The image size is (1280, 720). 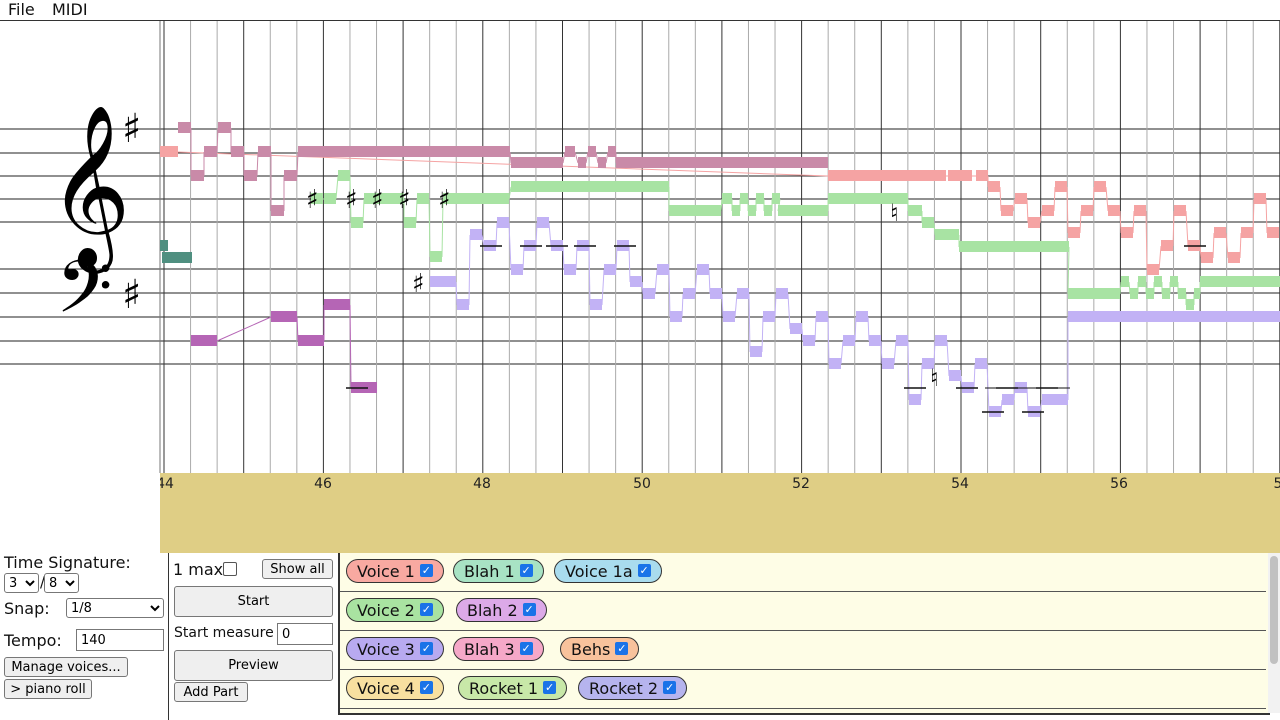 What do you see at coordinates (323, 484) in the screenshot?
I see `measure-label: 46` at bounding box center [323, 484].